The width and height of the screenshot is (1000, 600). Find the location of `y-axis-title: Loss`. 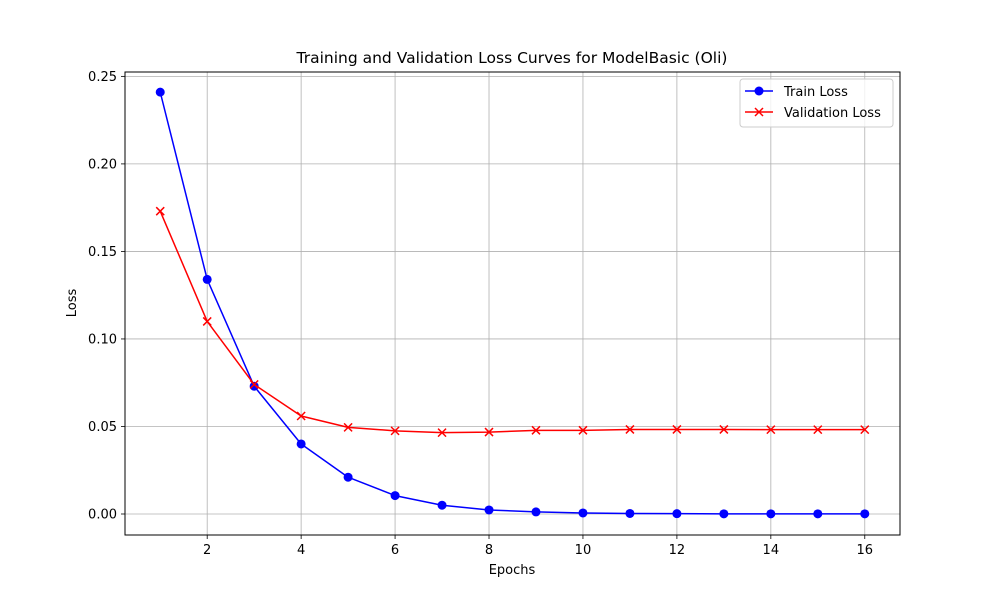

y-axis-title: Loss is located at coordinates (72, 303).